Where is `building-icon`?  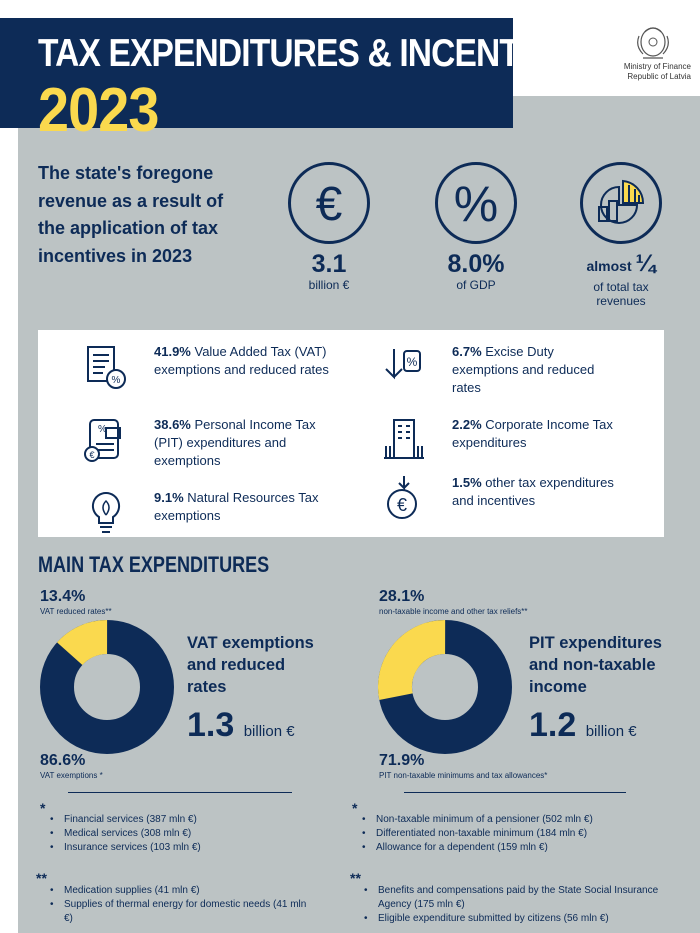 building-icon is located at coordinates (404, 439).